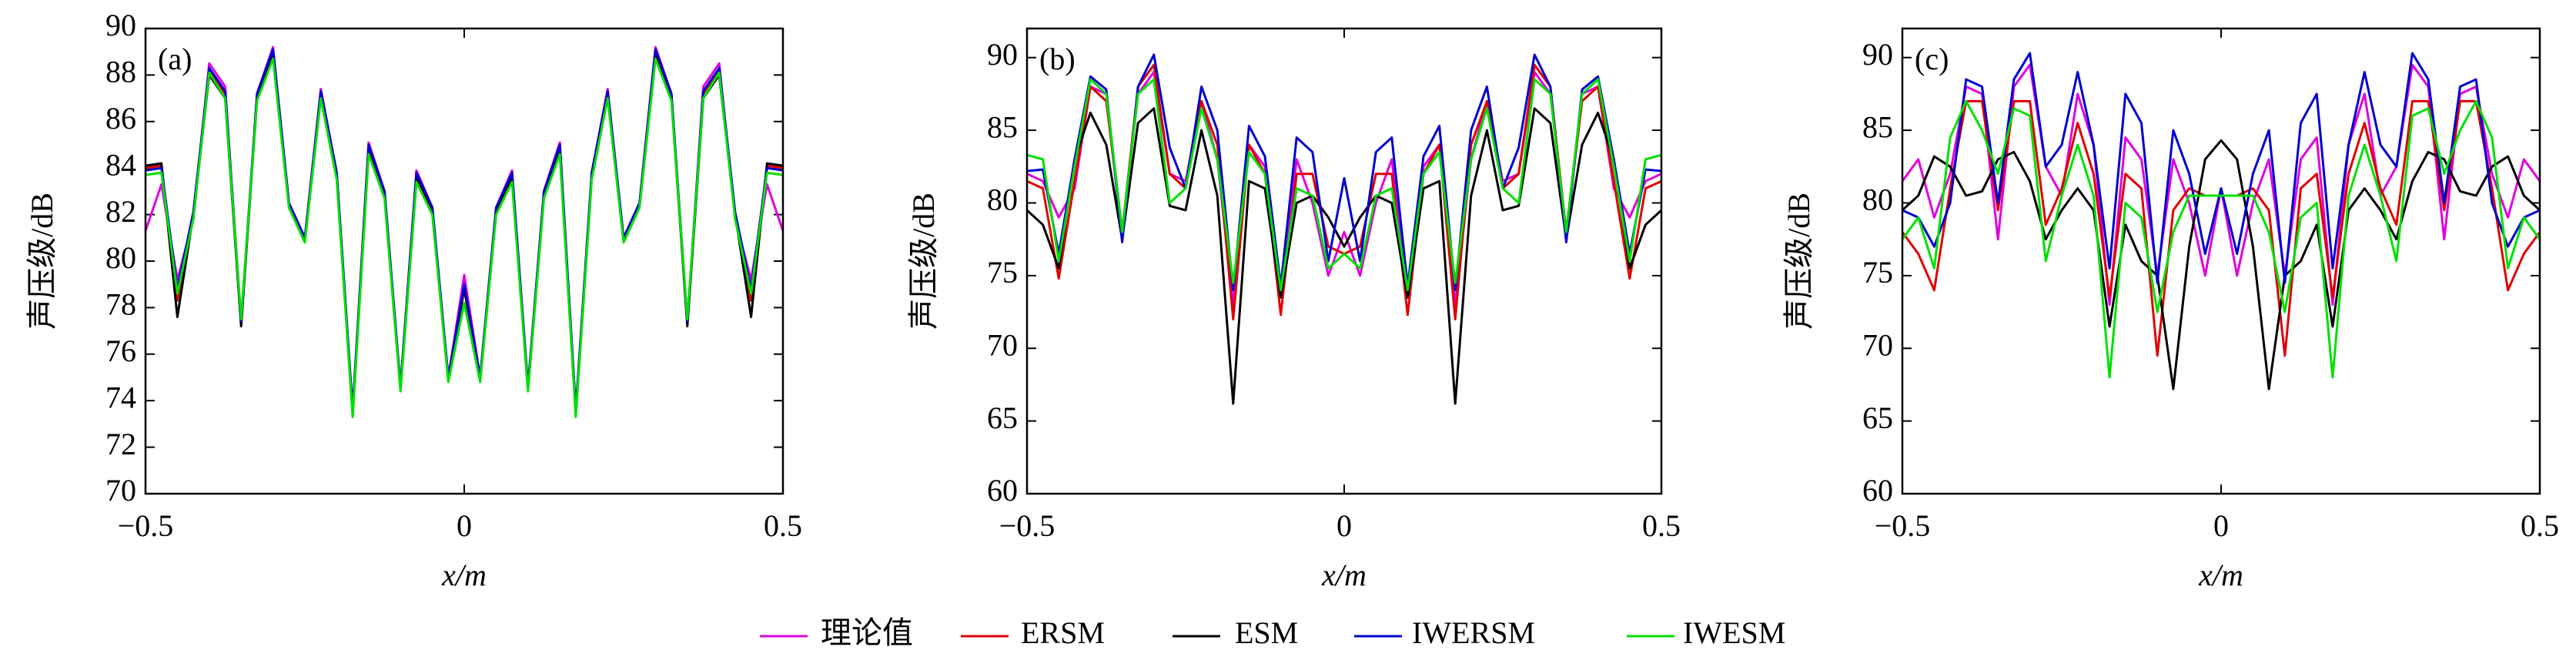 The height and width of the screenshot is (667, 2576). Describe the element at coordinates (1473, 632) in the screenshot. I see `legend-label: IWERSM` at that location.